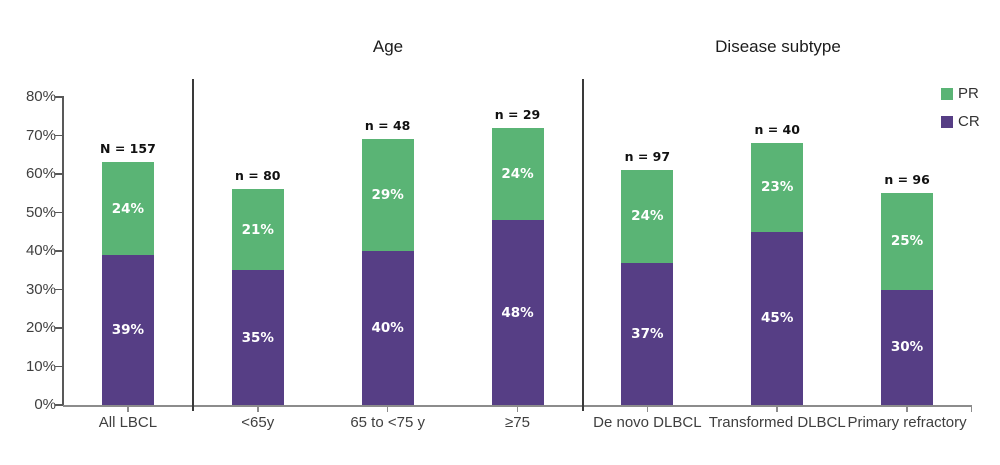 The width and height of the screenshot is (1000, 465). I want to click on cr-value-label: 37%, so click(647, 333).